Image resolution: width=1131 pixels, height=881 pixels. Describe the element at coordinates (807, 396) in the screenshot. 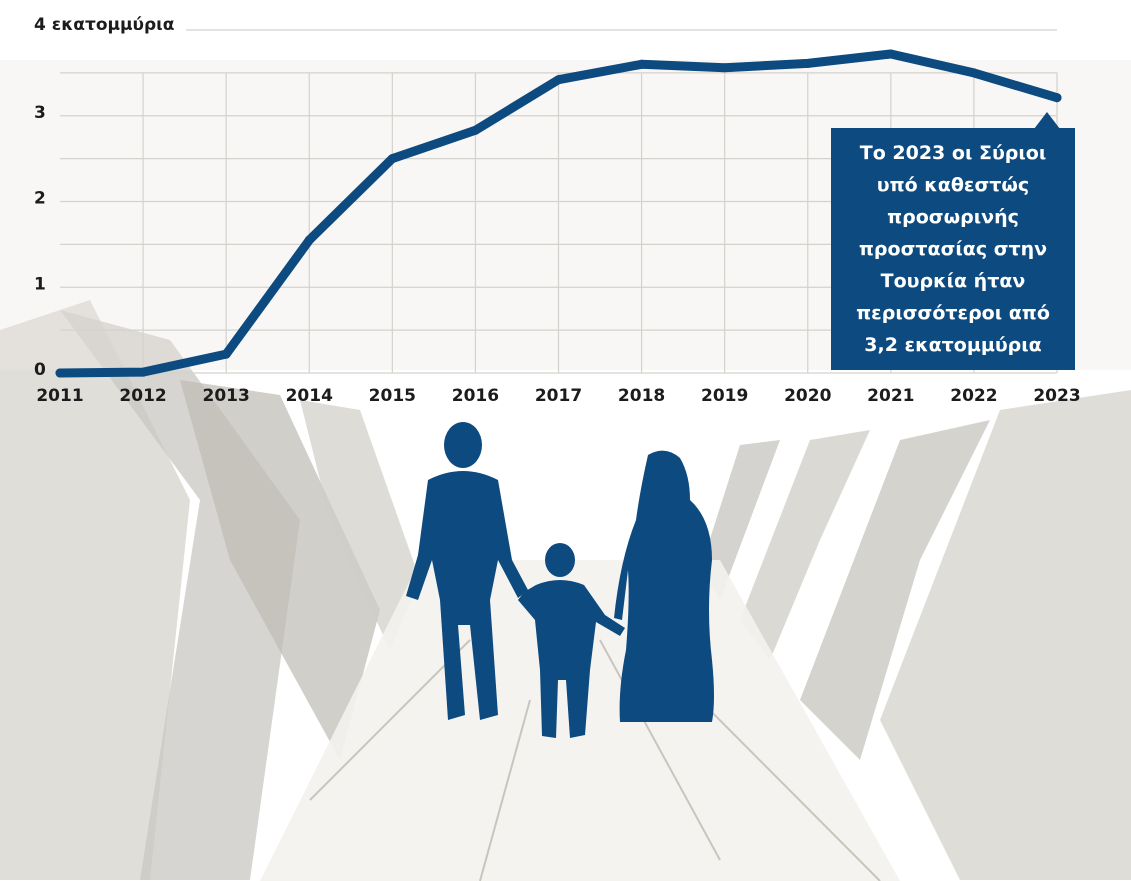

I see `x-tick-label: 2020` at that location.